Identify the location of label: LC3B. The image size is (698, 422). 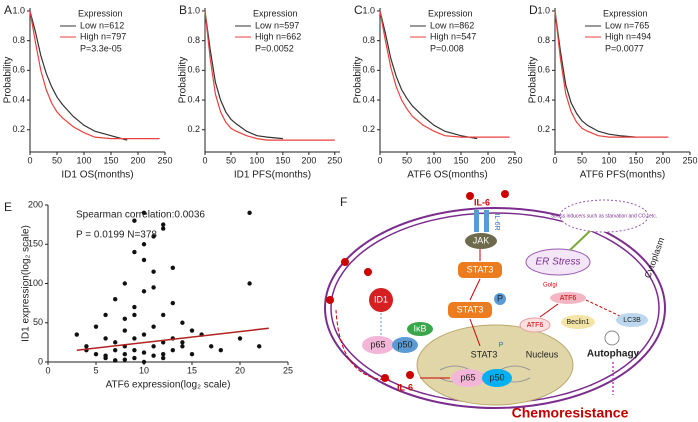
(632, 320).